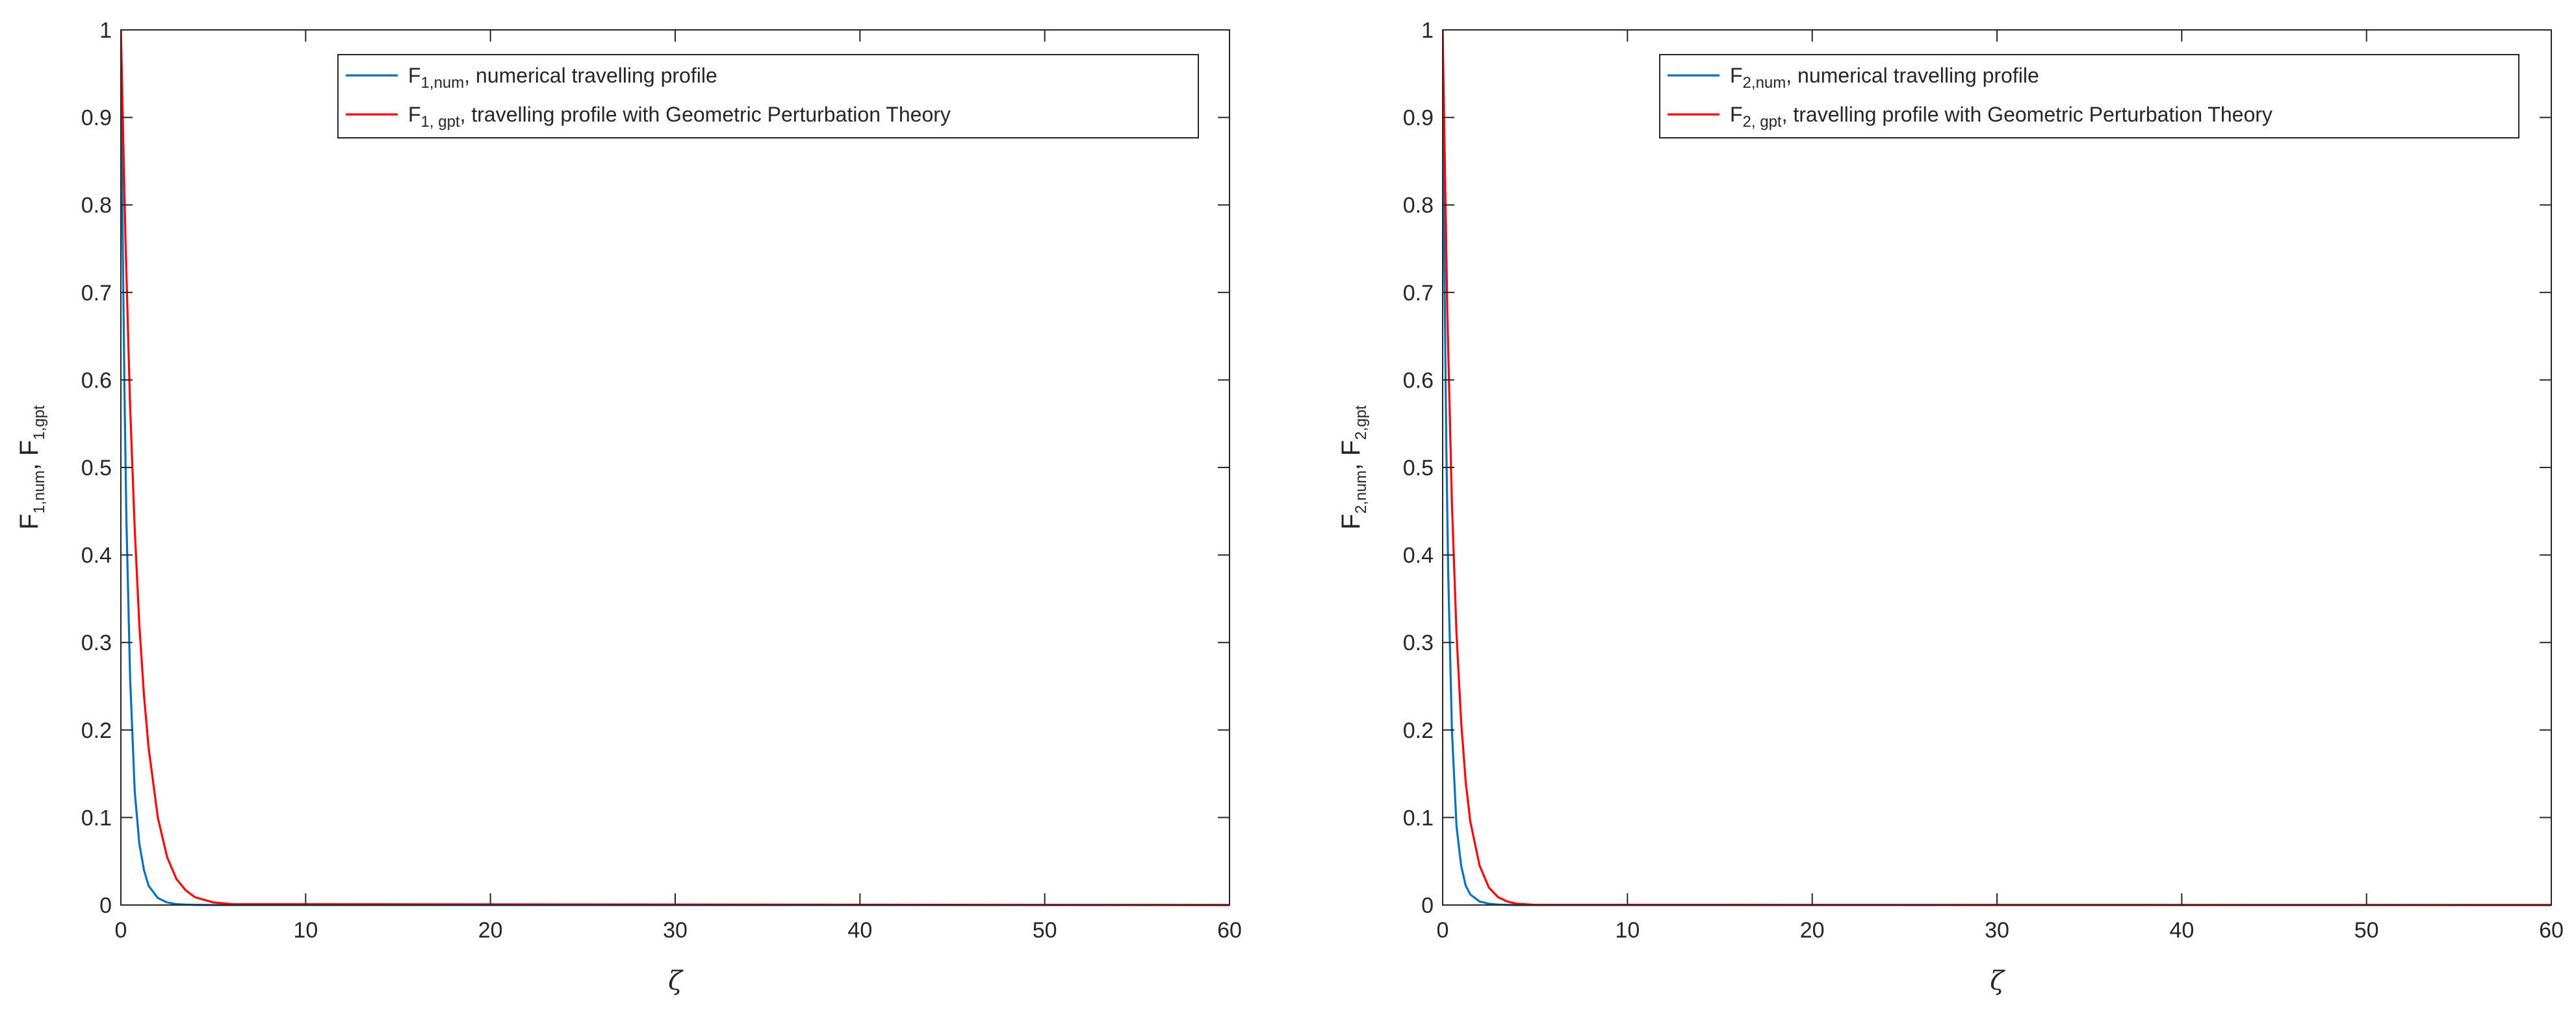  I want to click on y-axis-label: F2,num, F2,gpt, so click(1353, 467).